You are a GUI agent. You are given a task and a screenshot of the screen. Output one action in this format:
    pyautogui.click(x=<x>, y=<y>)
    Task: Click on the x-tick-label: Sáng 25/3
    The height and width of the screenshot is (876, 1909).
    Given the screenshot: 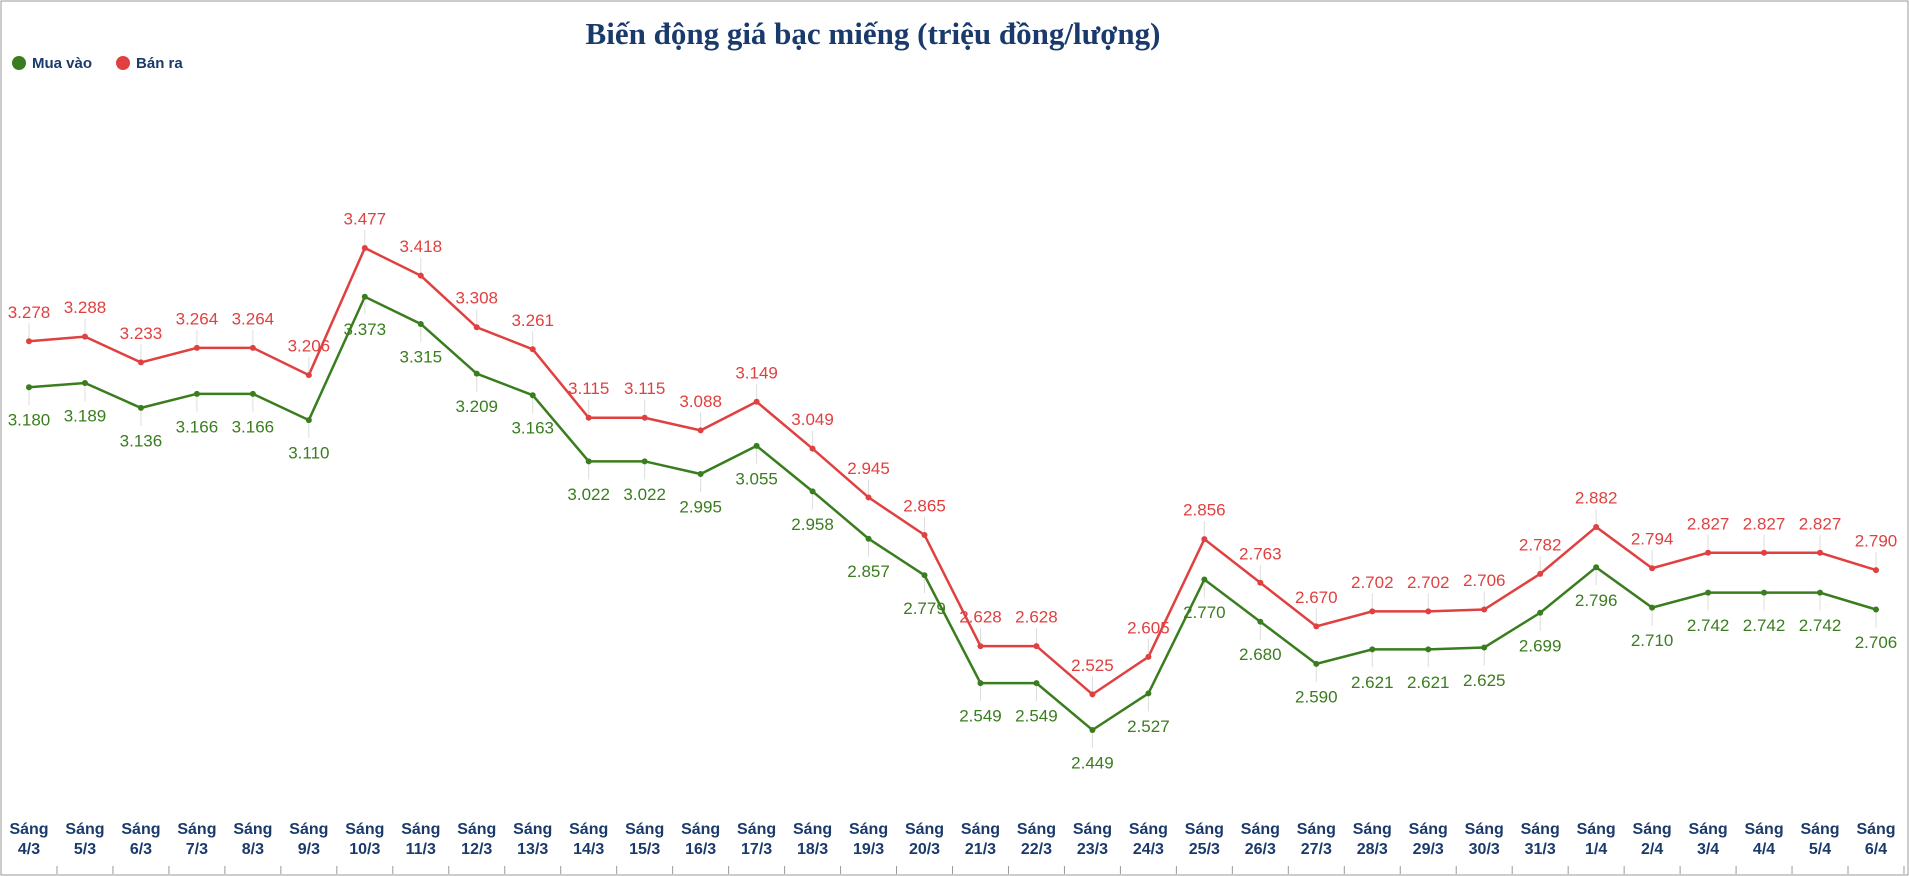 What is the action you would take?
    pyautogui.click(x=1204, y=839)
    